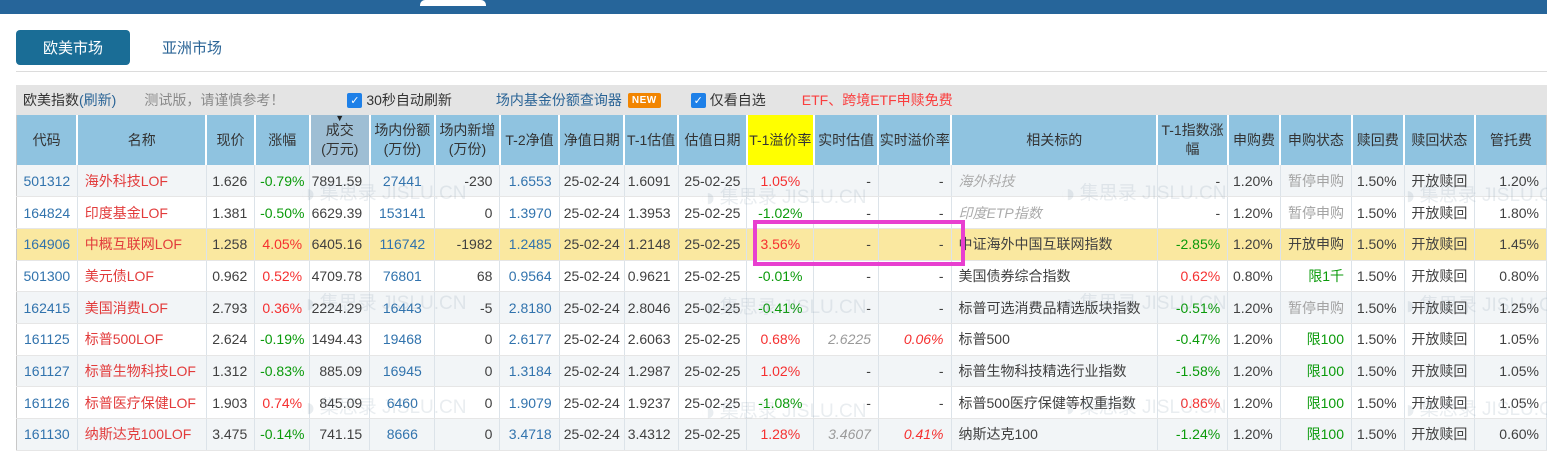 Image resolution: width=1547 pixels, height=460 pixels. I want to click on col-header-realtime-est: 实时估值, so click(846, 140).